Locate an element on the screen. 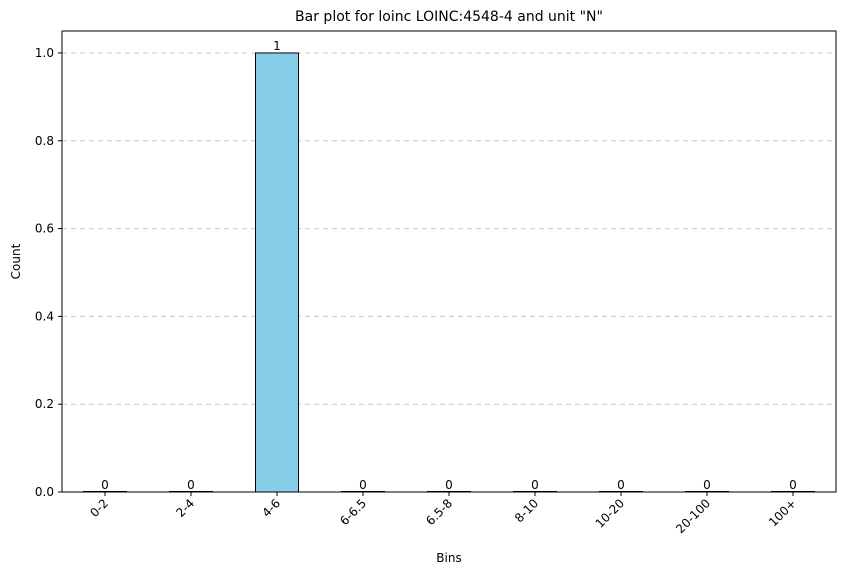 Image resolution: width=846 pixels, height=576 pixels. x-tick-label: 4-6 is located at coordinates (271, 508).